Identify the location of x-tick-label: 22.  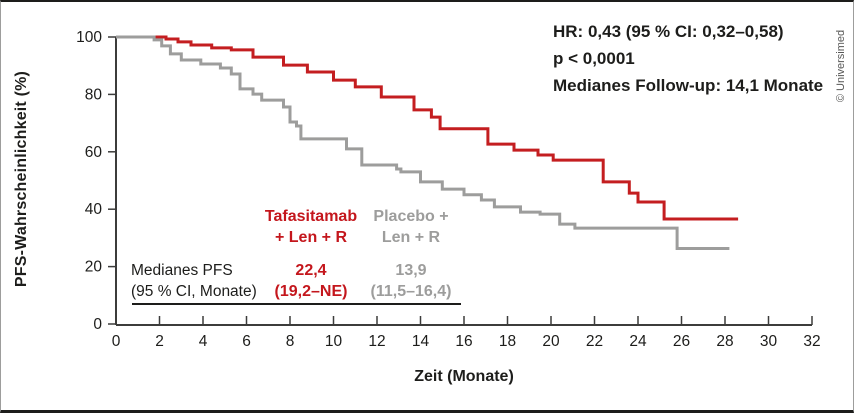
(594, 341).